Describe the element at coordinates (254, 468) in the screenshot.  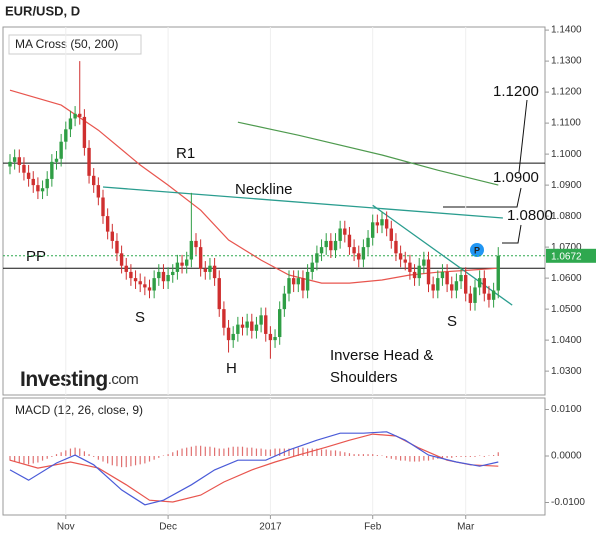
I see `macd-line` at that location.